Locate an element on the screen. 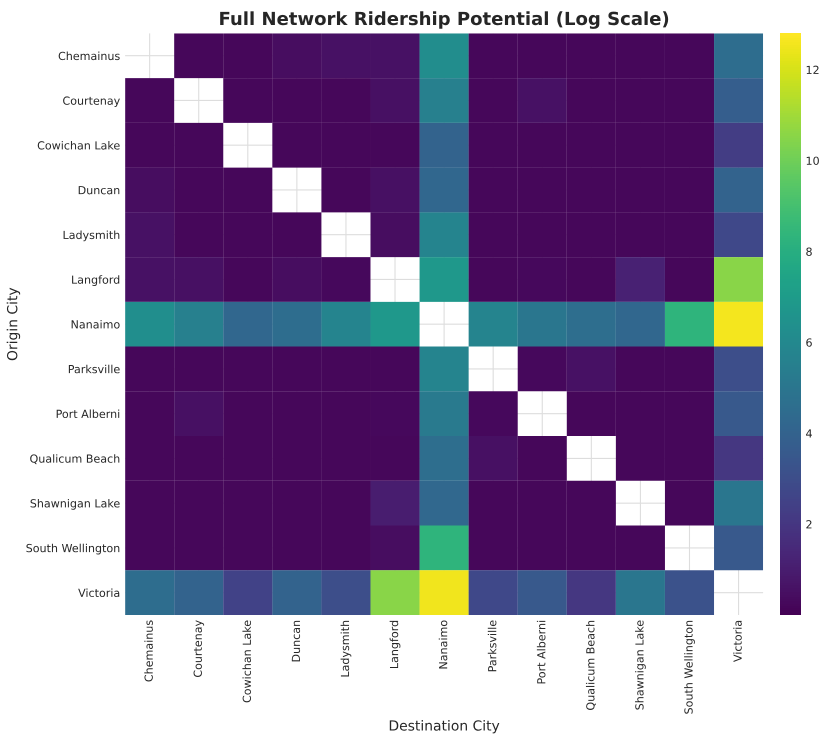 This screenshot has width=834, height=741. x-tick-label: Shawnigan Lake is located at coordinates (640, 665).